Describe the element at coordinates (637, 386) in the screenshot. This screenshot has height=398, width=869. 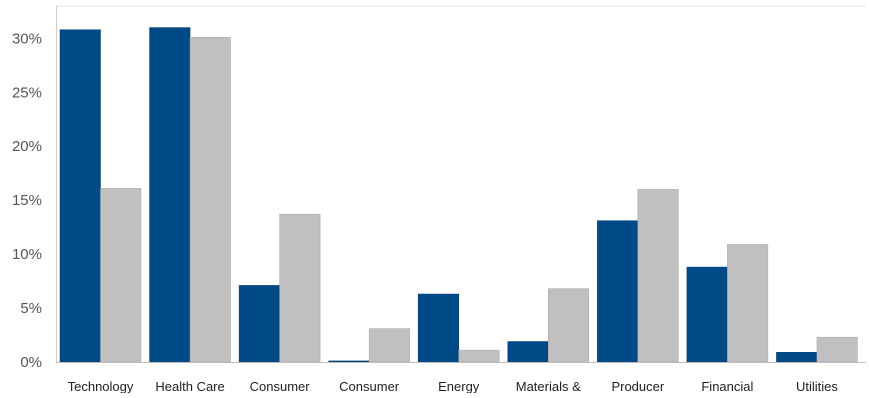
I see `x-tick-label: Producer` at that location.